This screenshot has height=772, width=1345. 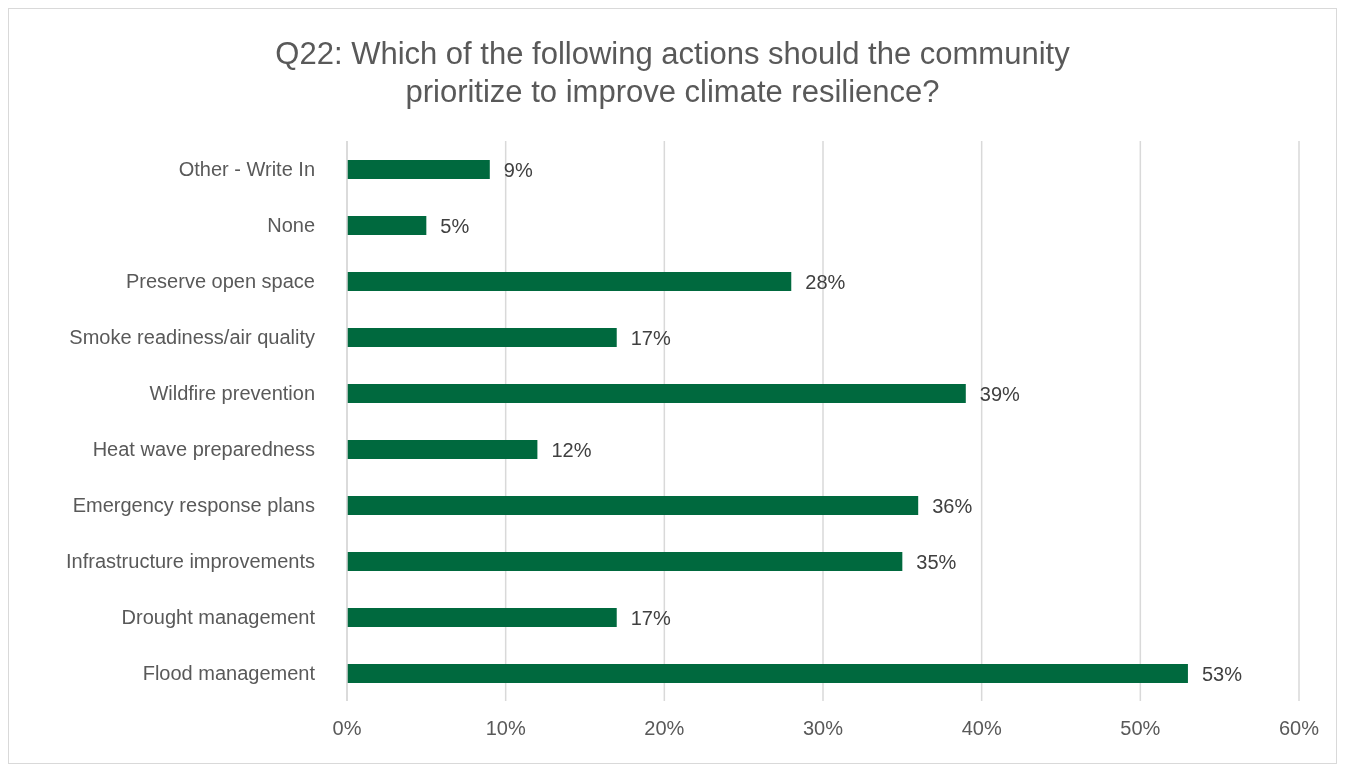 What do you see at coordinates (1140, 728) in the screenshot?
I see `x-tick-label: 50%` at bounding box center [1140, 728].